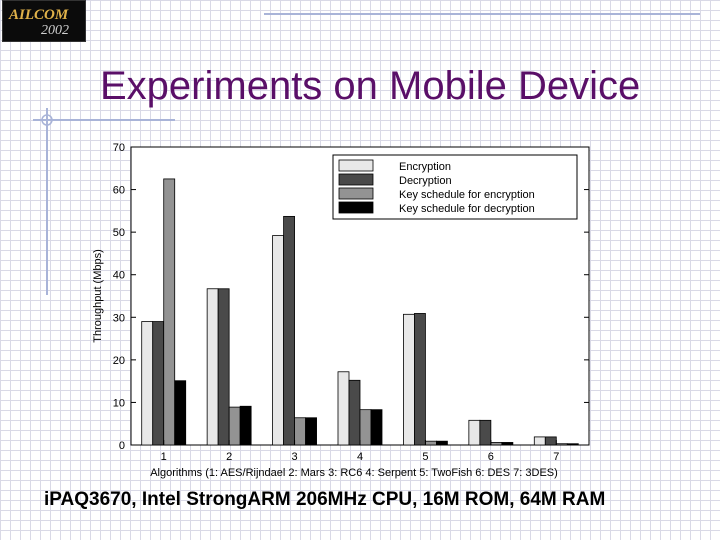 This screenshot has width=720, height=540. What do you see at coordinates (556, 457) in the screenshot?
I see `x-tick-label: 7` at bounding box center [556, 457].